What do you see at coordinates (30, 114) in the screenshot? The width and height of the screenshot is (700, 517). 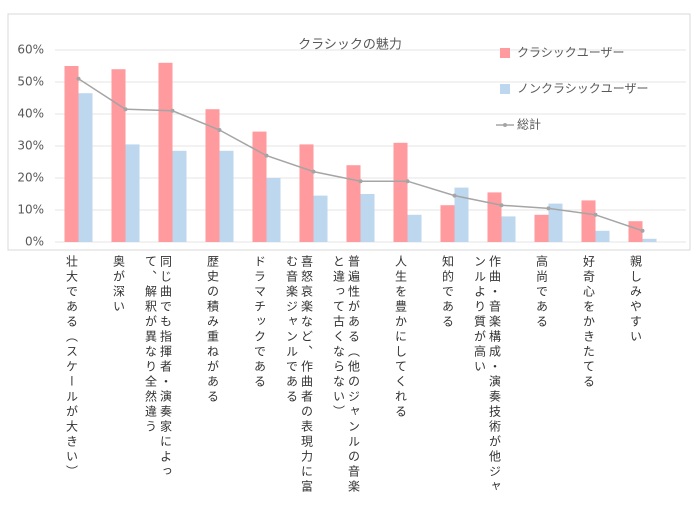 I see `y-tick-label: 40%` at bounding box center [30, 114].